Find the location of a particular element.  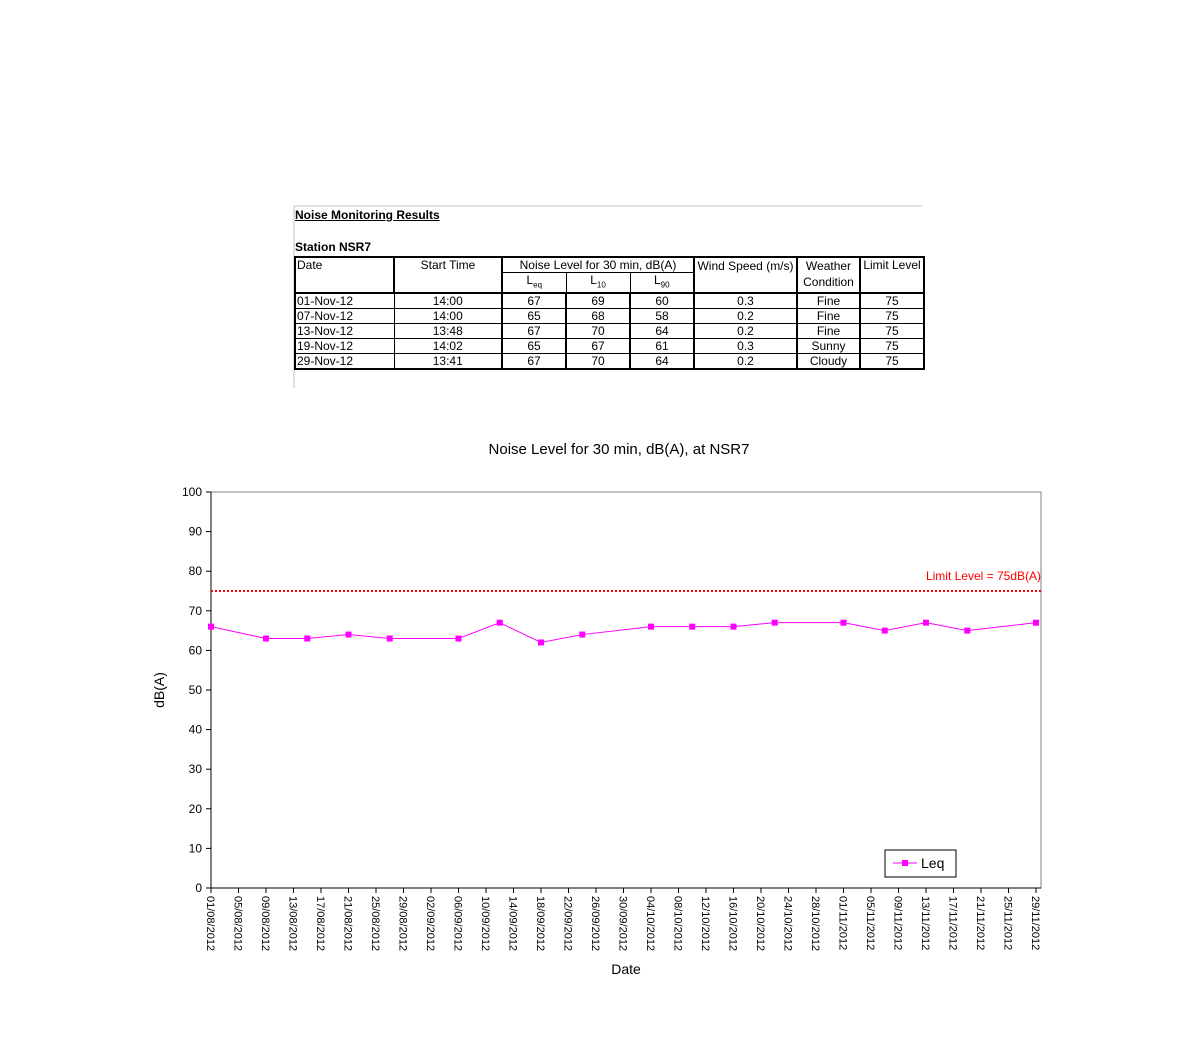

header-cell: Start Time is located at coordinates (448, 275).